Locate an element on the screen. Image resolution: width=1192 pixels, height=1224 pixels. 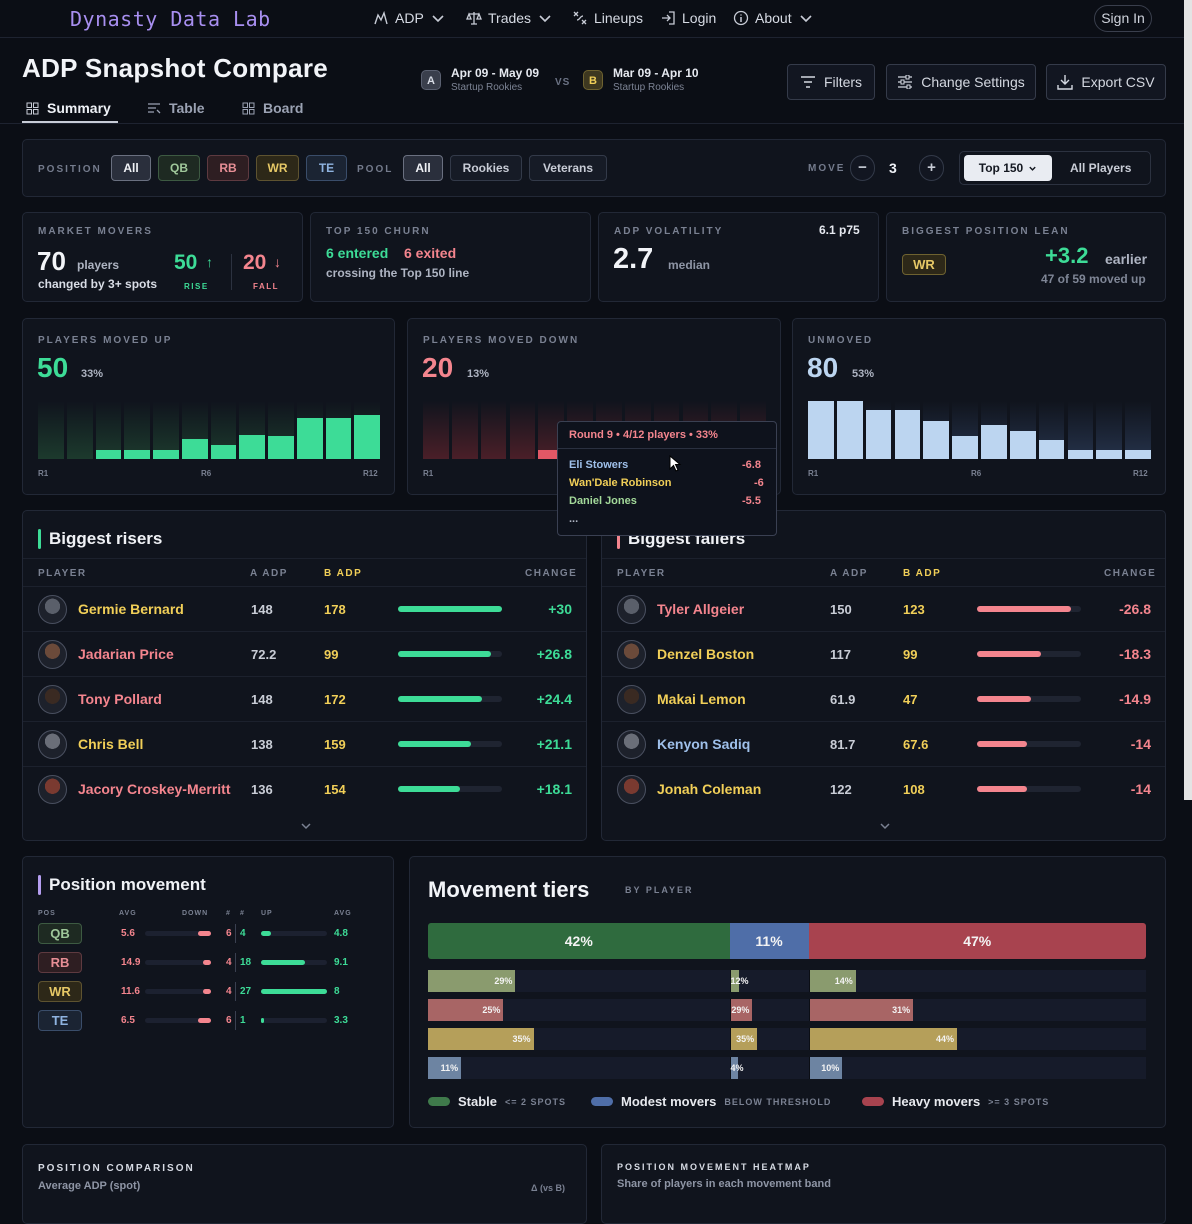
player-name: Jonah Coleman is located at coordinates (709, 789).